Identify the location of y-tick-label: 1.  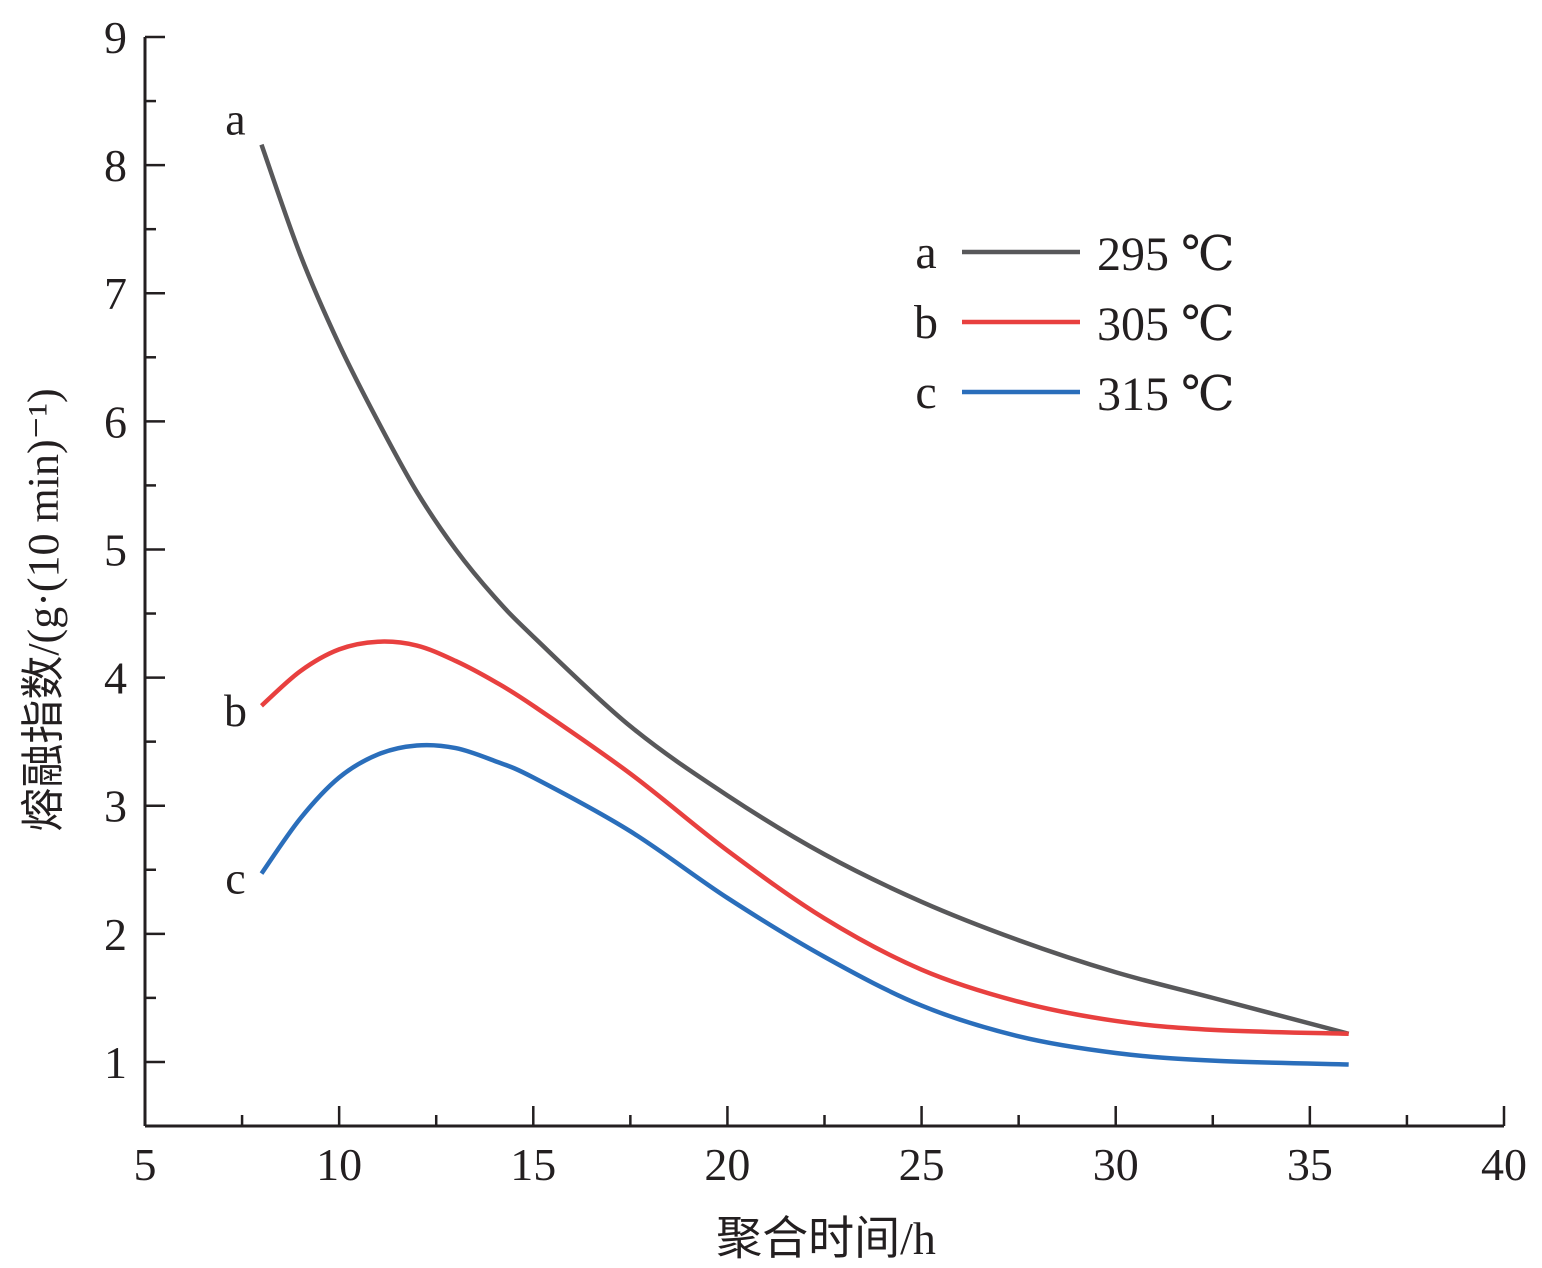
(115, 1062).